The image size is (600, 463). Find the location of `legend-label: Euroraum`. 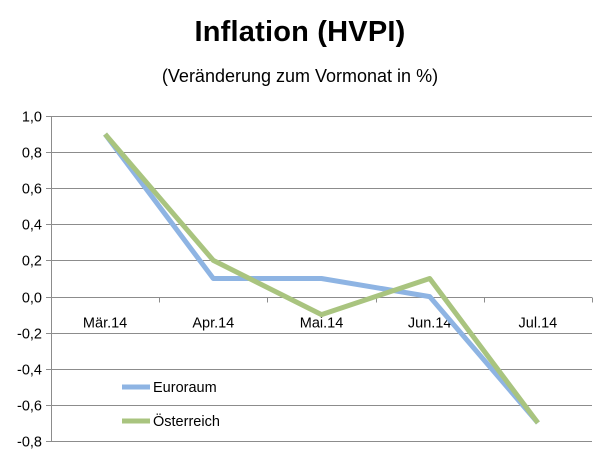

legend-label: Euroraum is located at coordinates (185, 388).